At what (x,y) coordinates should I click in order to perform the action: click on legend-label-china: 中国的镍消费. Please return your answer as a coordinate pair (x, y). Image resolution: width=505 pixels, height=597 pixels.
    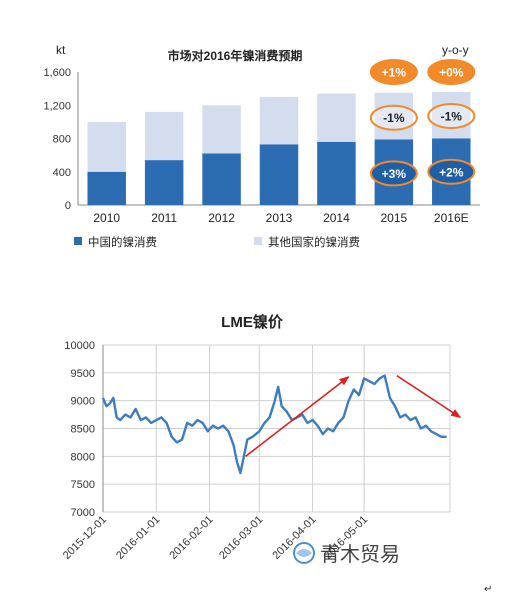
    Looking at the image, I should click on (122, 242).